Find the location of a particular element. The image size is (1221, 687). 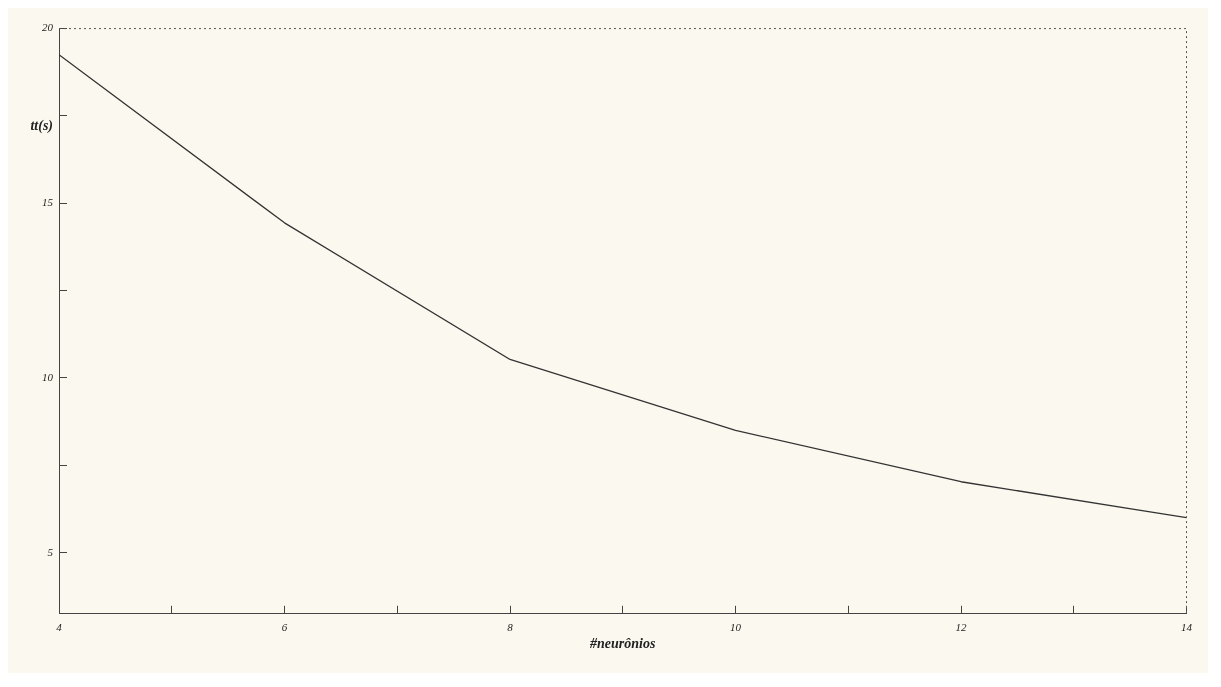

y-tick-label: 10 is located at coordinates (48, 376).